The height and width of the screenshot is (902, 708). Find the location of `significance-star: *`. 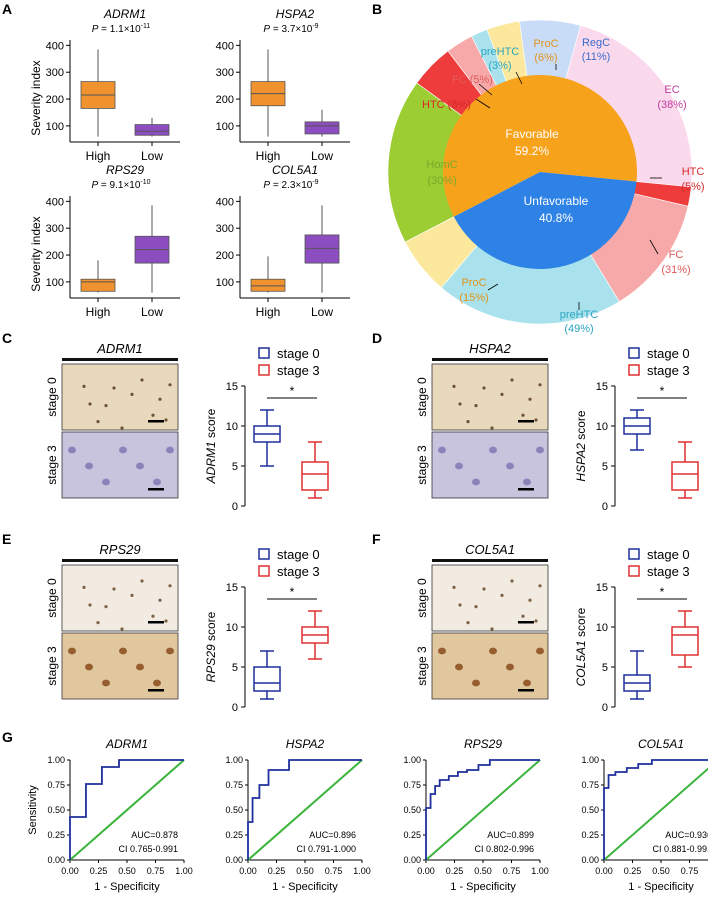

significance-star: * is located at coordinates (292, 391).